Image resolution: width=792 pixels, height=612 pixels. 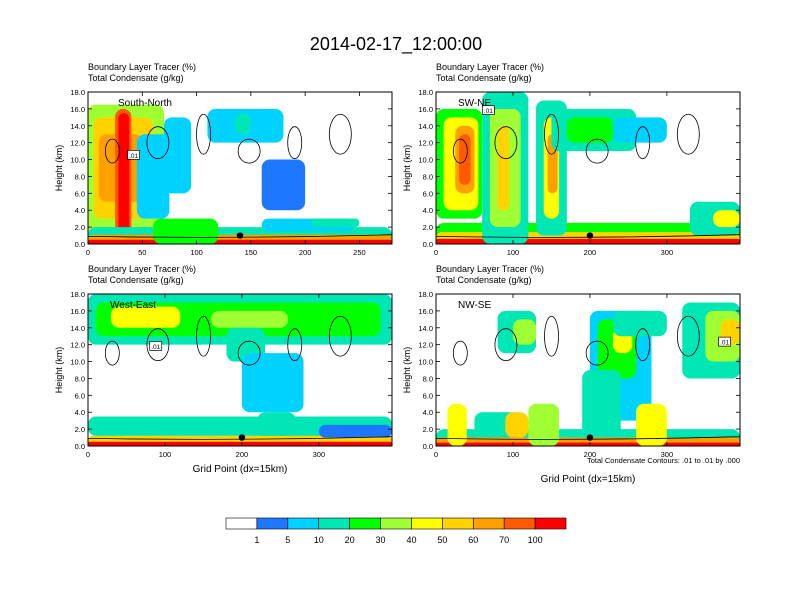 What do you see at coordinates (535, 540) in the screenshot?
I see `colorbar-label: 100` at bounding box center [535, 540].